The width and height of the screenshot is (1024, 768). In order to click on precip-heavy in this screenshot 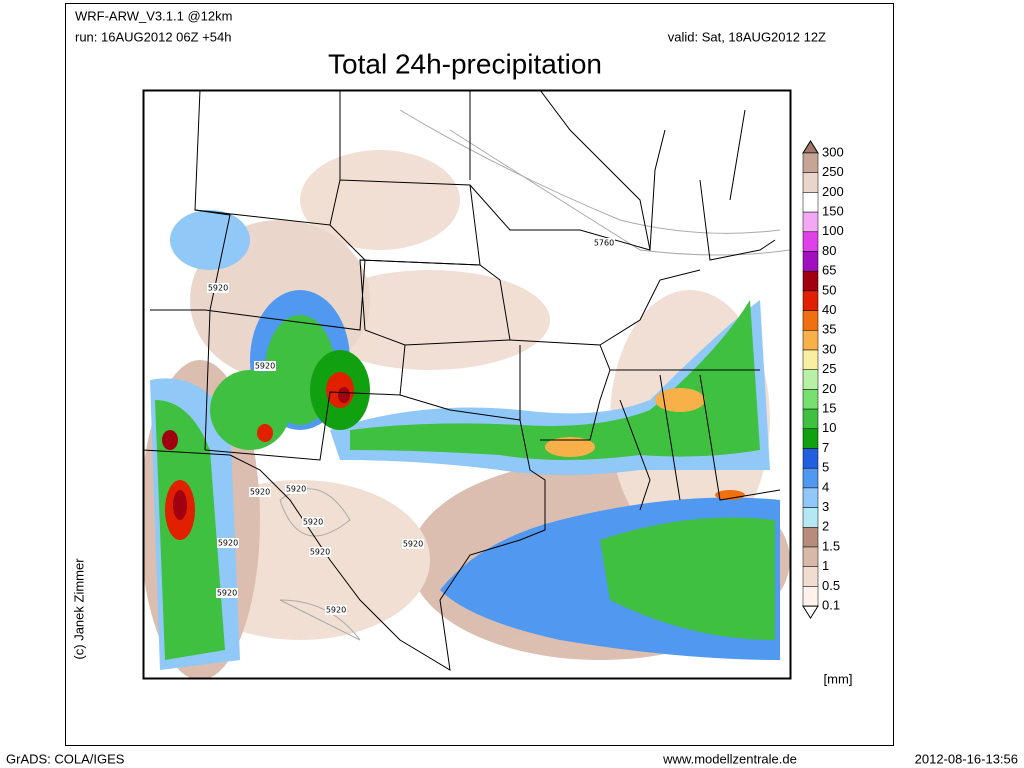, I will do `click(453, 456)`.